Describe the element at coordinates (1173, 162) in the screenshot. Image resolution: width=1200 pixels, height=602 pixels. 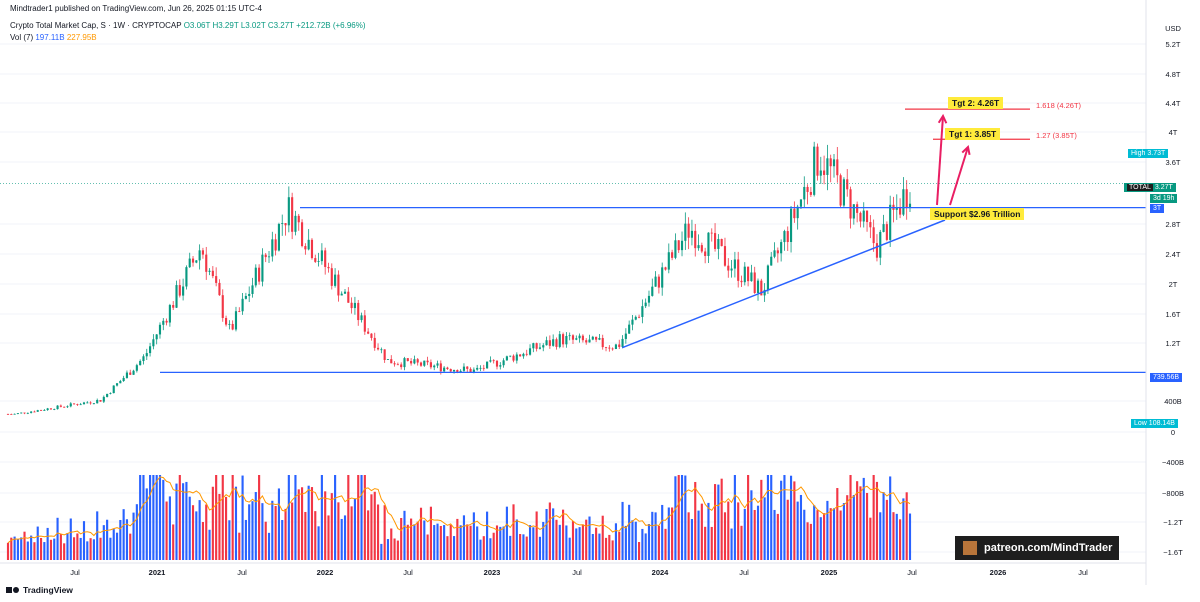
I see `y-tick-label: 3.6T` at that location.